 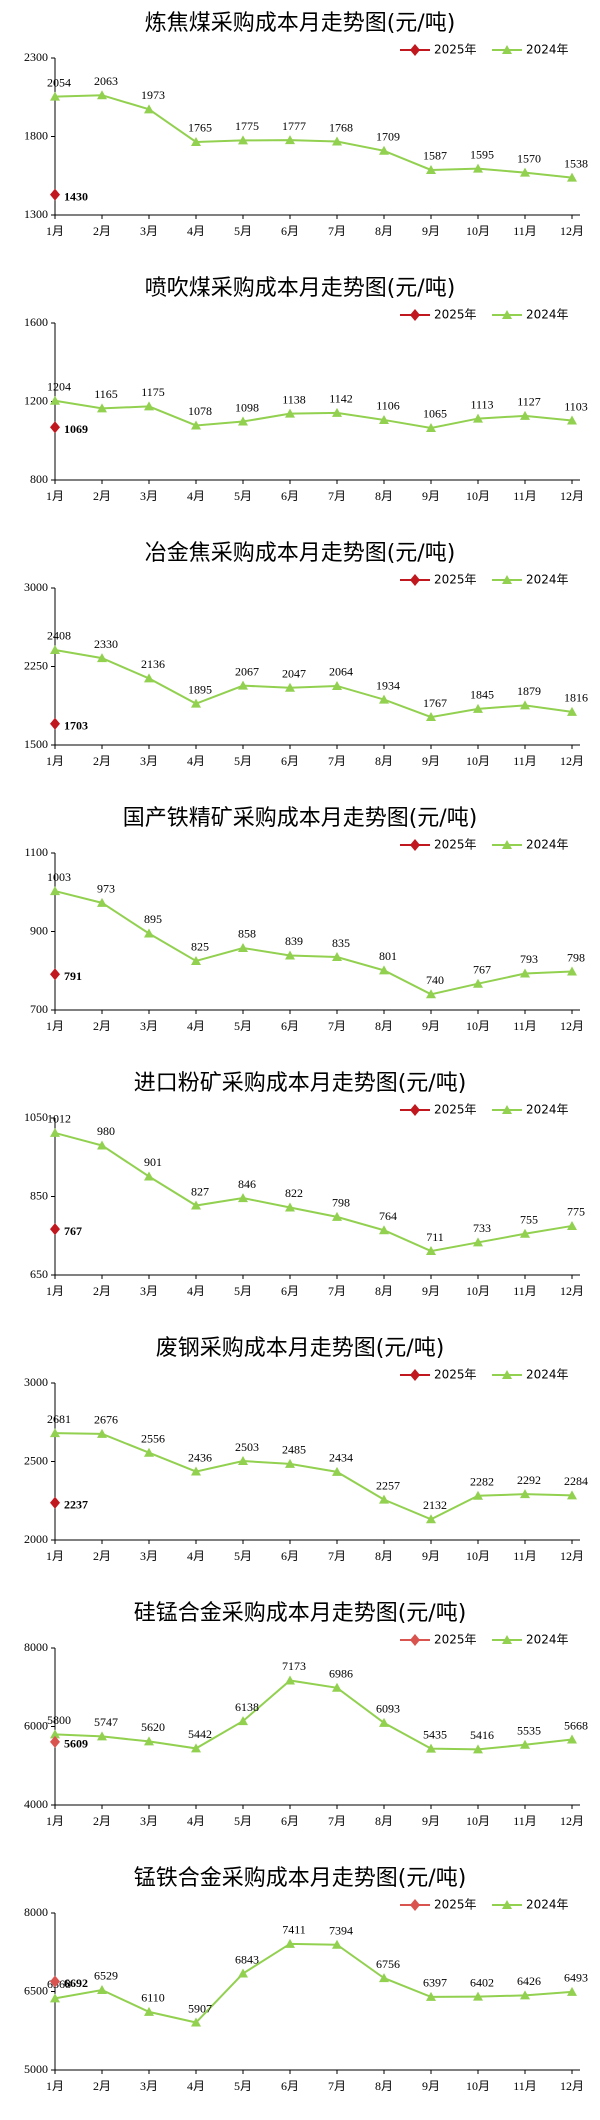 I want to click on data-label: 5416, so click(x=482, y=1735).